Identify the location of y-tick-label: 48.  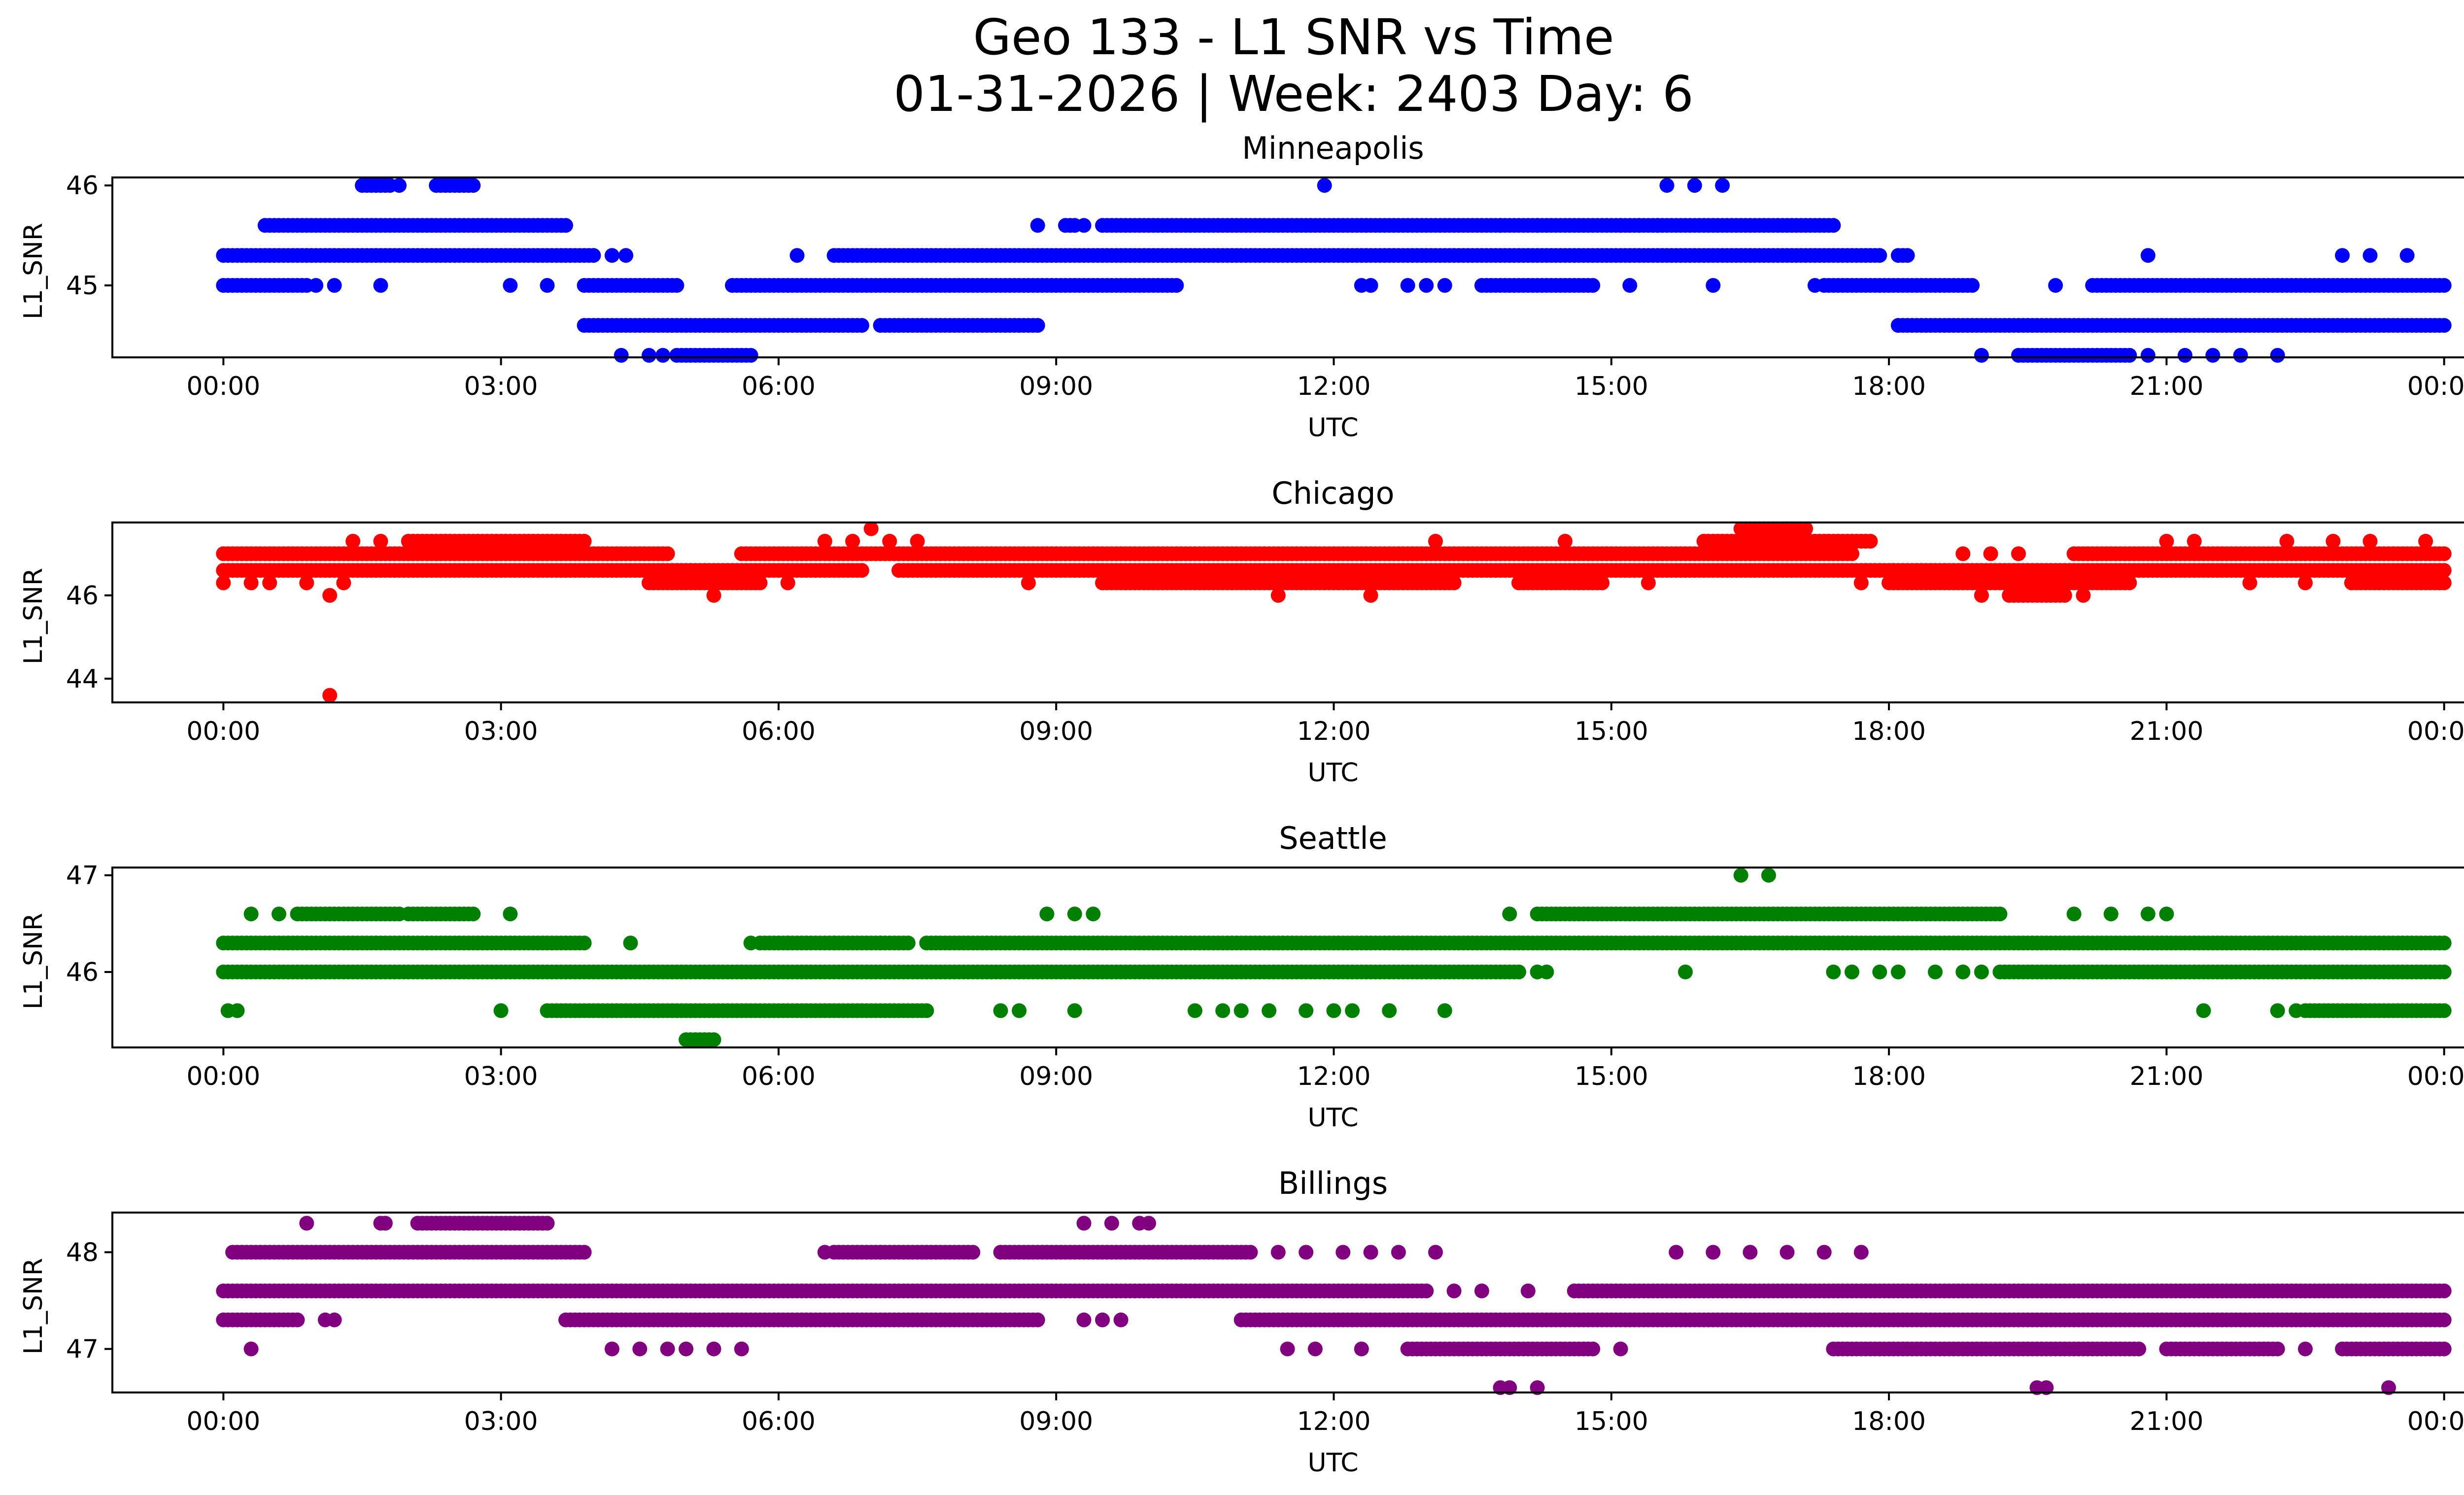
(82, 1252).